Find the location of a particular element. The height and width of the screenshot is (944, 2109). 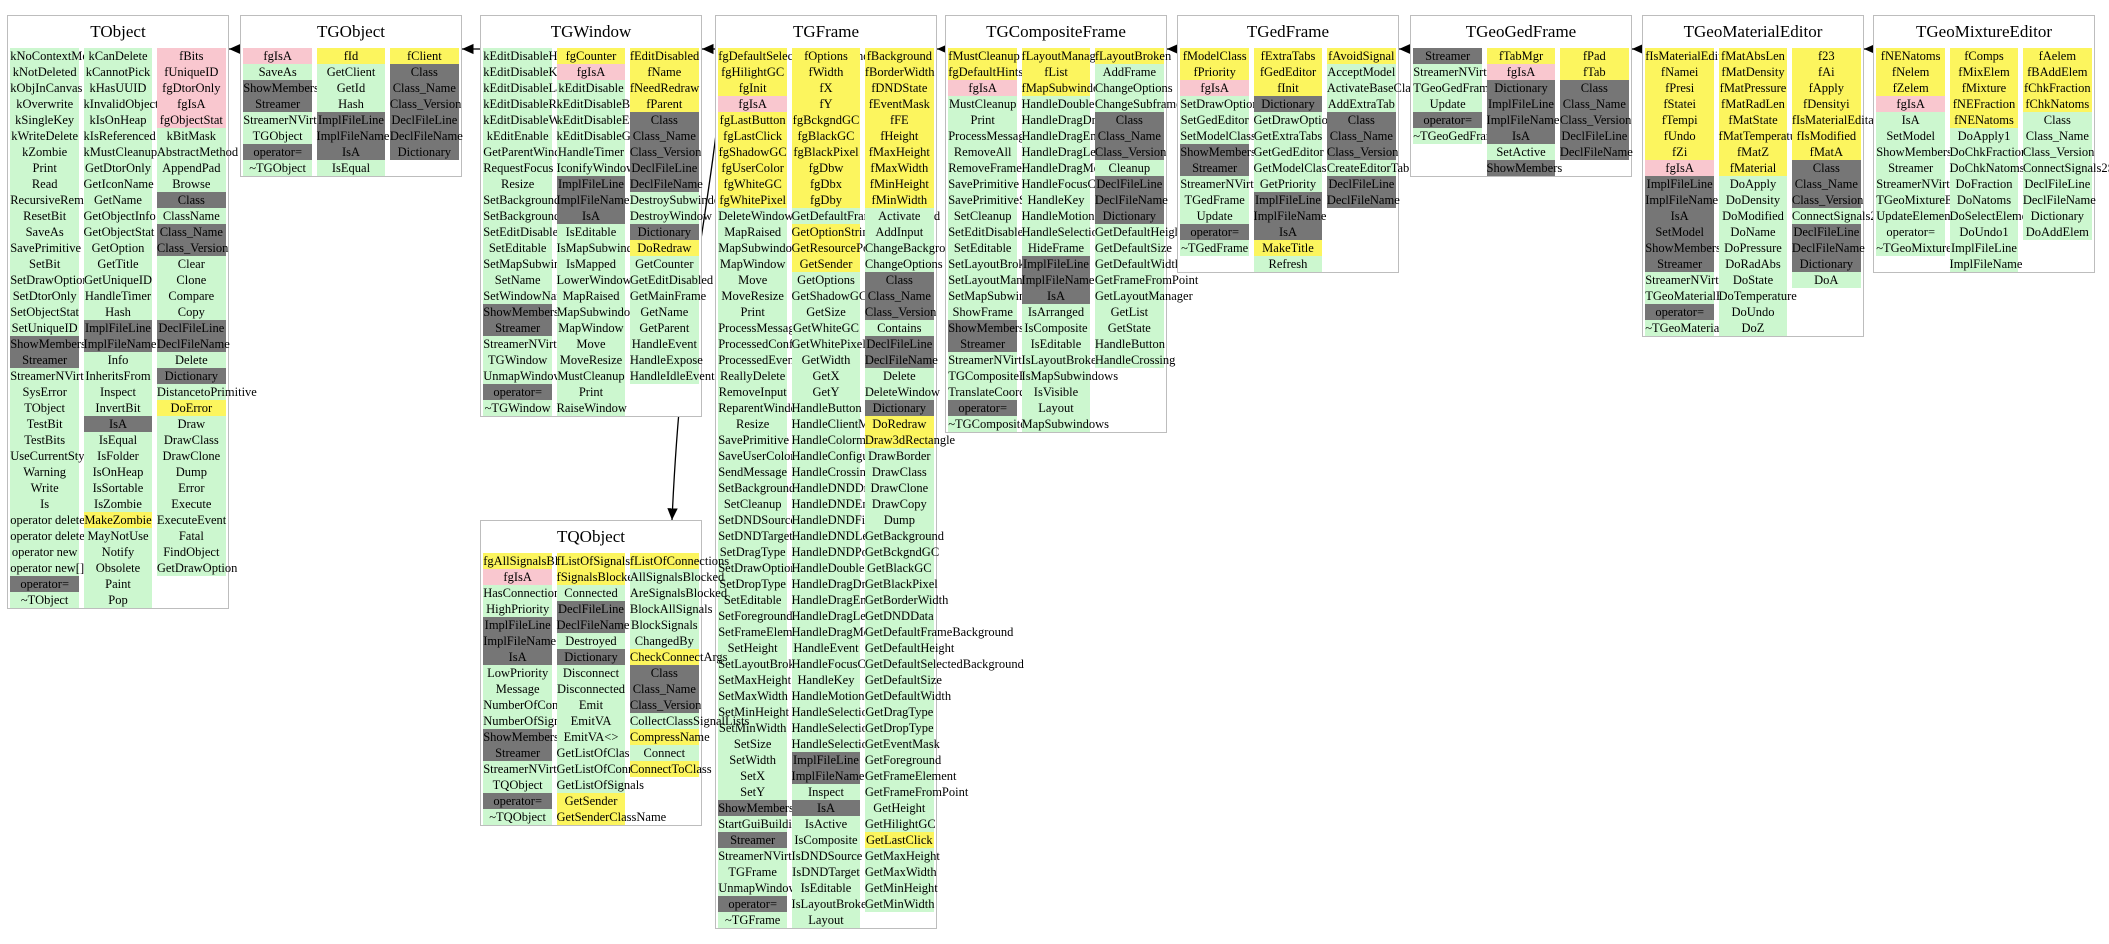

class-member: TGFrame is located at coordinates (753, 872).